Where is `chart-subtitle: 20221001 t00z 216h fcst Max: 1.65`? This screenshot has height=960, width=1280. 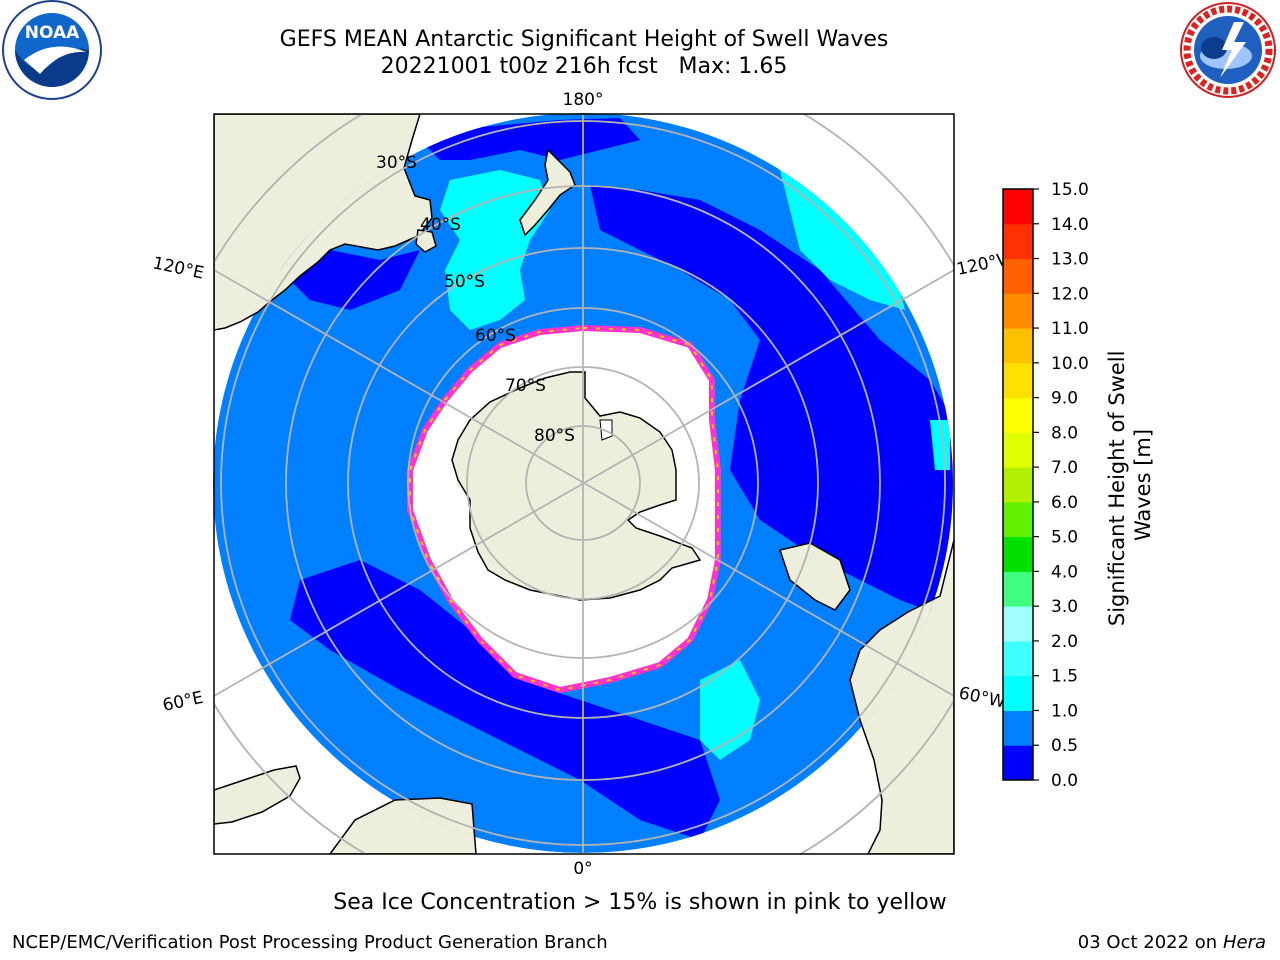
chart-subtitle: 20221001 t00z 216h fcst Max: 1.65 is located at coordinates (584, 66).